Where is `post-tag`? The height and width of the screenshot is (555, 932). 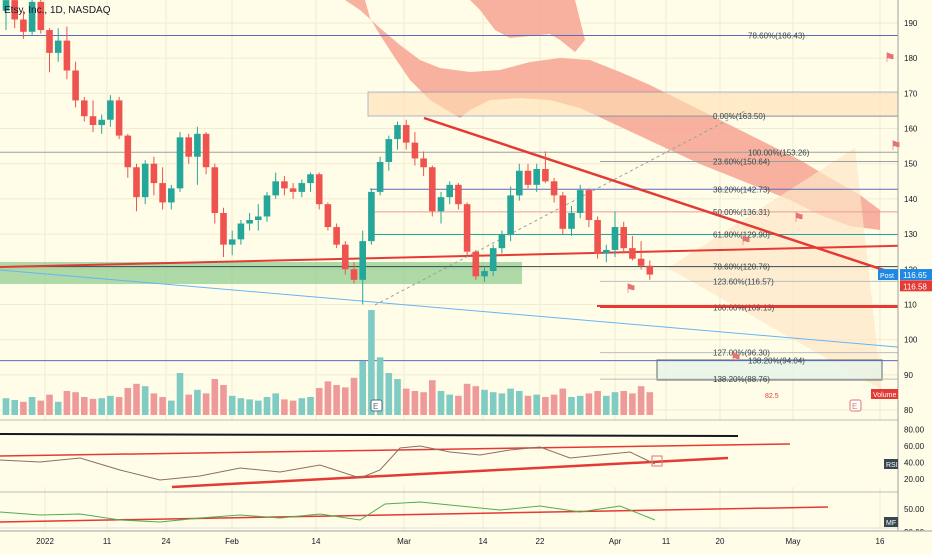
post-tag is located at coordinates (888, 275).